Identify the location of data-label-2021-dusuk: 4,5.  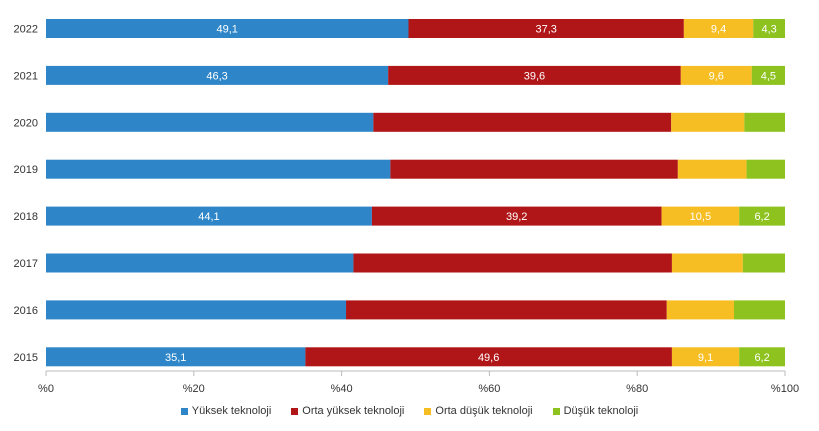
(768, 76).